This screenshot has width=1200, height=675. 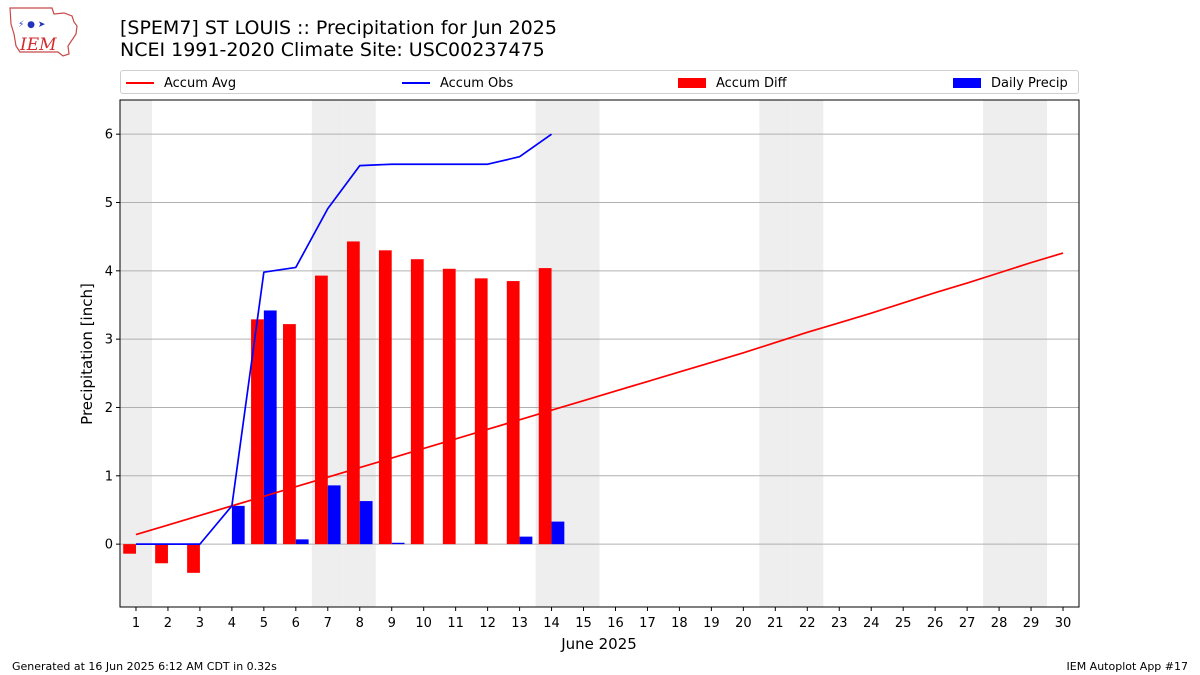 What do you see at coordinates (647, 623) in the screenshot?
I see `x-tick-label-17: 17` at bounding box center [647, 623].